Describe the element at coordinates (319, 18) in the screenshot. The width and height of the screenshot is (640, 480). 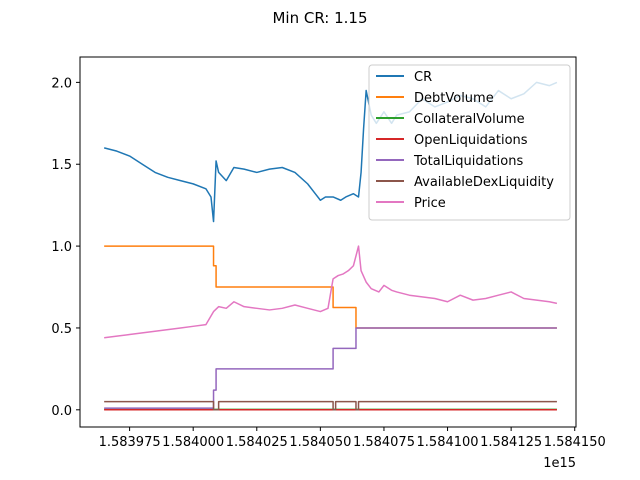
I see `chart-title: Min CR: 1.15` at that location.